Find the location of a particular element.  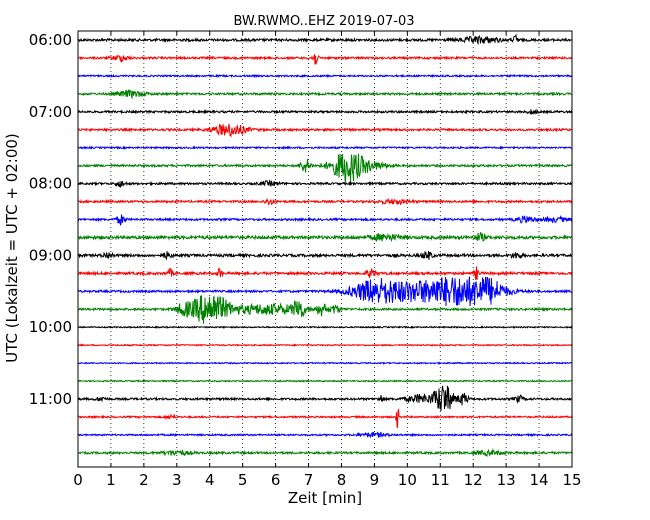

x-tick-label: 12 is located at coordinates (473, 480).